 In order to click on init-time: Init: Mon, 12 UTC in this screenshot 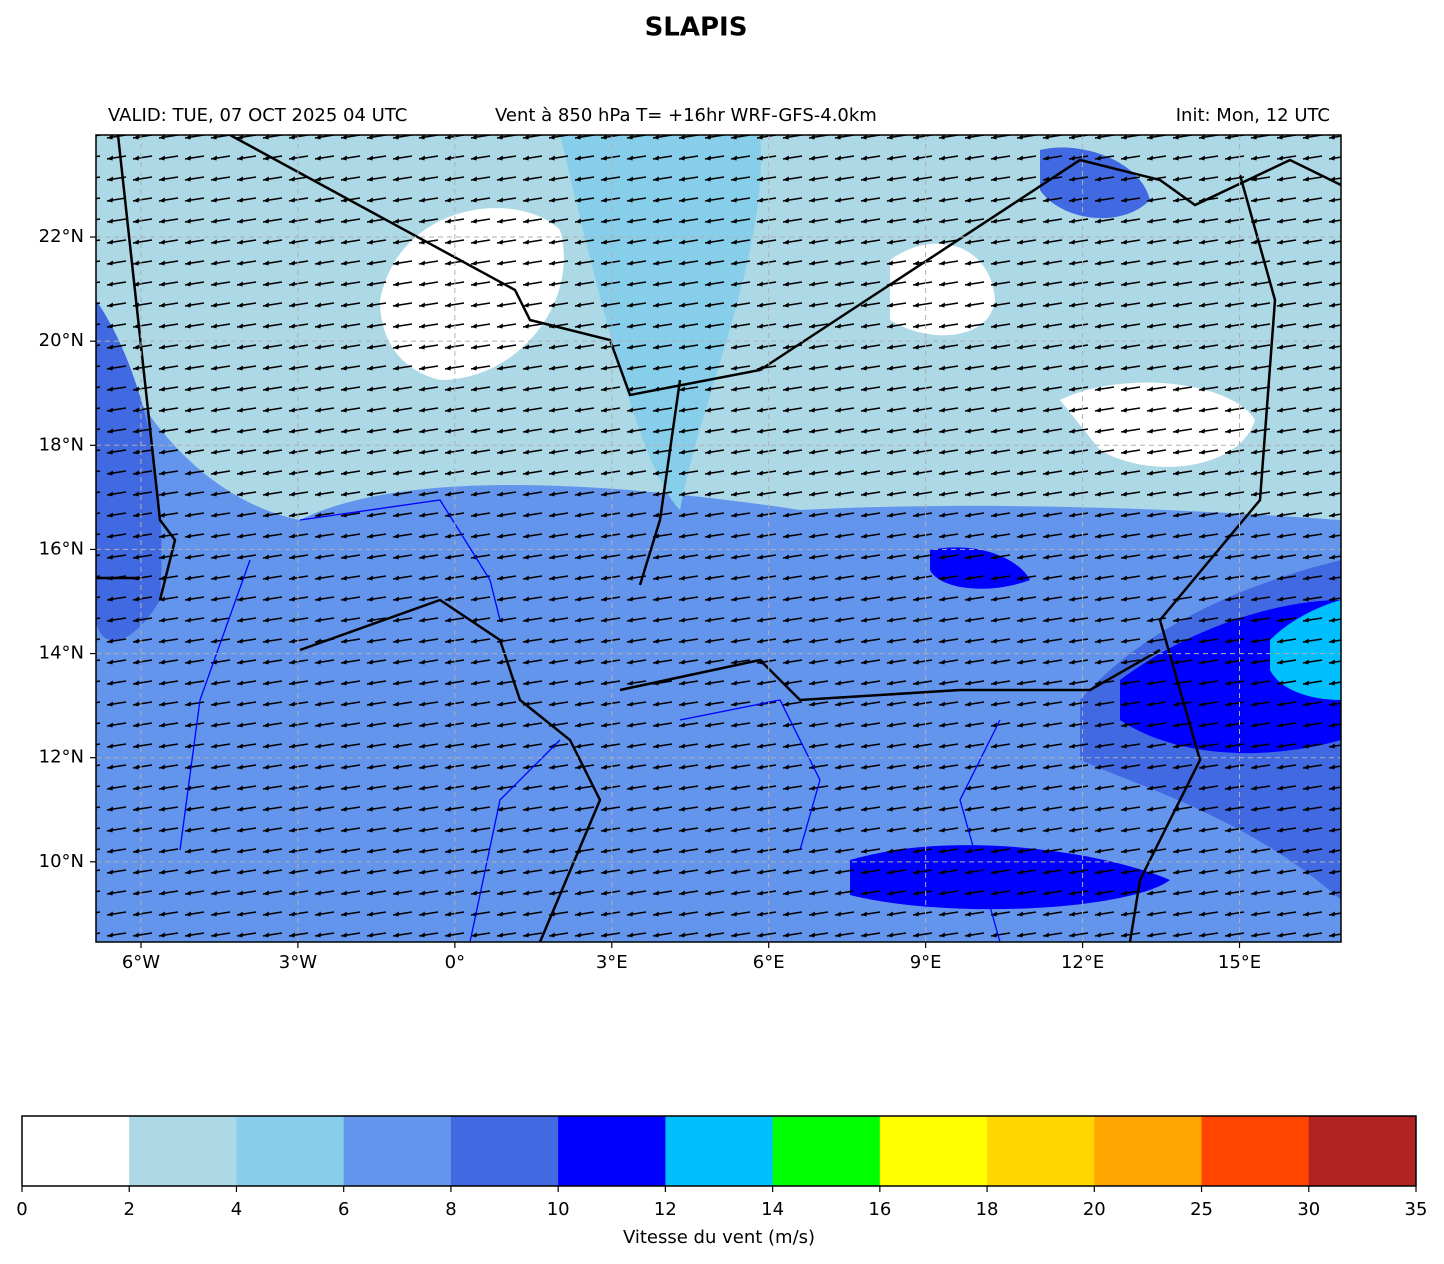, I will do `click(1253, 115)`.